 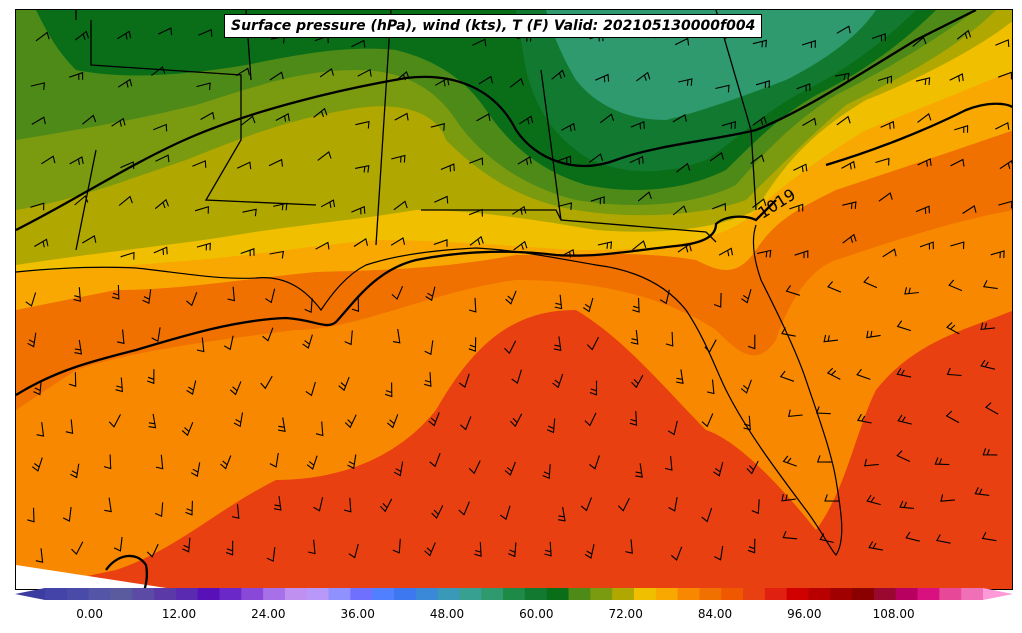 What do you see at coordinates (536, 614) in the screenshot?
I see `colorbar-tick-label: 60.00` at bounding box center [536, 614].